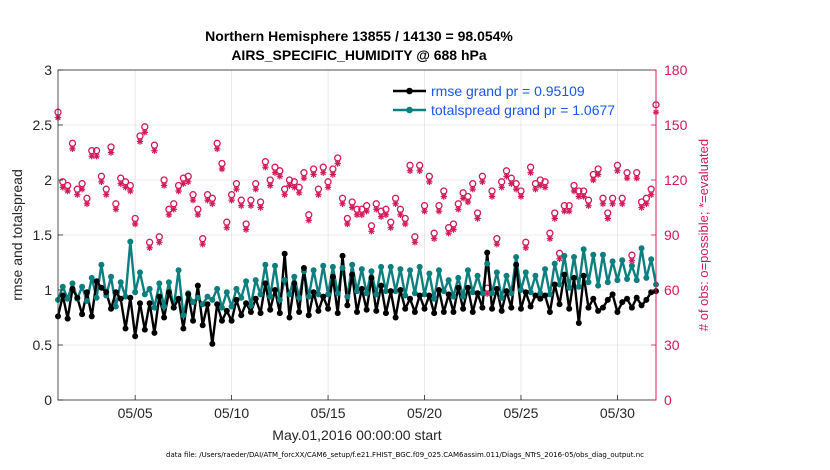  What do you see at coordinates (409, 91) in the screenshot?
I see `legend-rmse-marker` at bounding box center [409, 91].